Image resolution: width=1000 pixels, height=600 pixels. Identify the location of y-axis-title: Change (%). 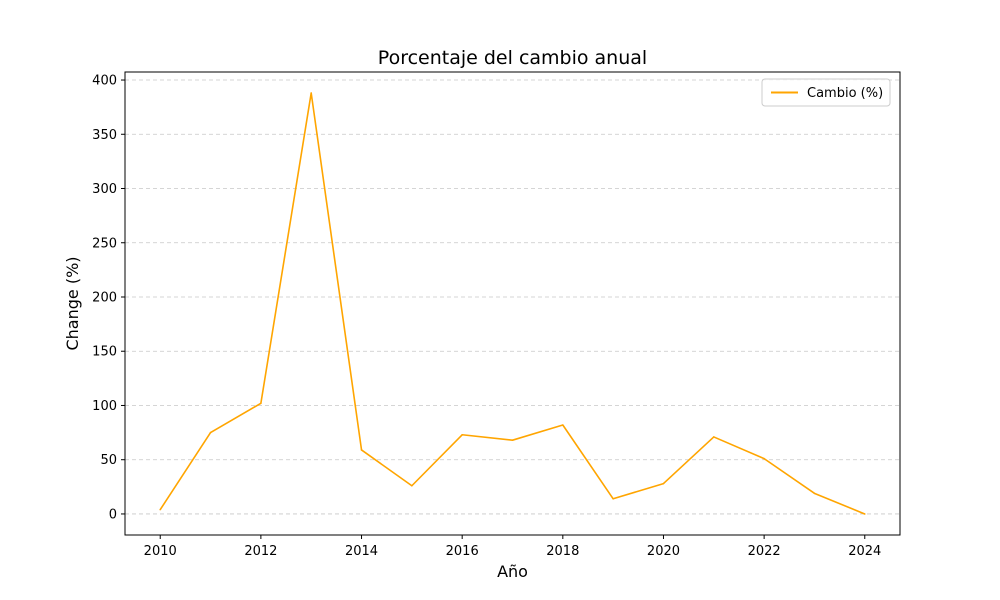
(72, 303).